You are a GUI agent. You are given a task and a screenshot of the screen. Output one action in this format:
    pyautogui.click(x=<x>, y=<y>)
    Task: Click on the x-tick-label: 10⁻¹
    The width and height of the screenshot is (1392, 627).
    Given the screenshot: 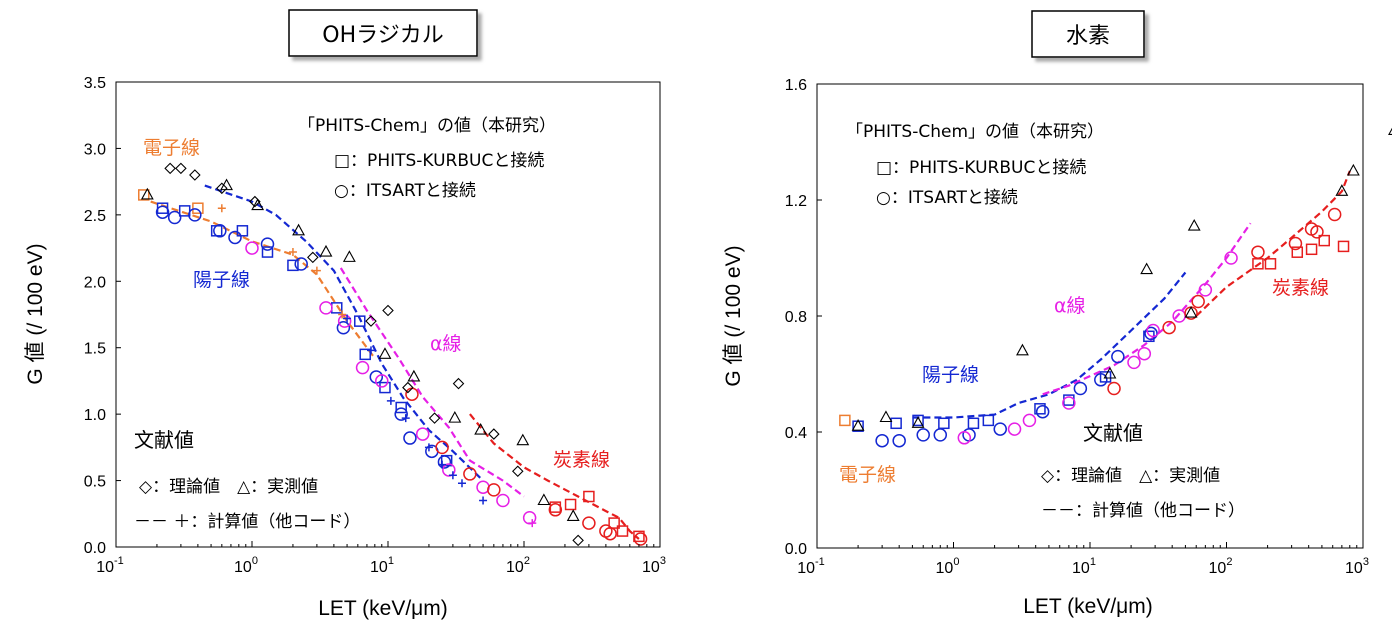 What is the action you would take?
    pyautogui.click(x=110, y=565)
    